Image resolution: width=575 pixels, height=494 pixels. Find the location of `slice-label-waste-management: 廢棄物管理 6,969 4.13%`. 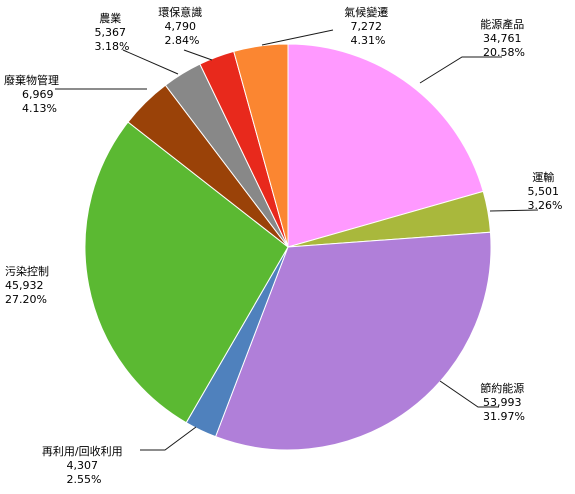

slice-label-waste-management: 廢棄物管理 6,969 4.13% is located at coordinates (33, 94).